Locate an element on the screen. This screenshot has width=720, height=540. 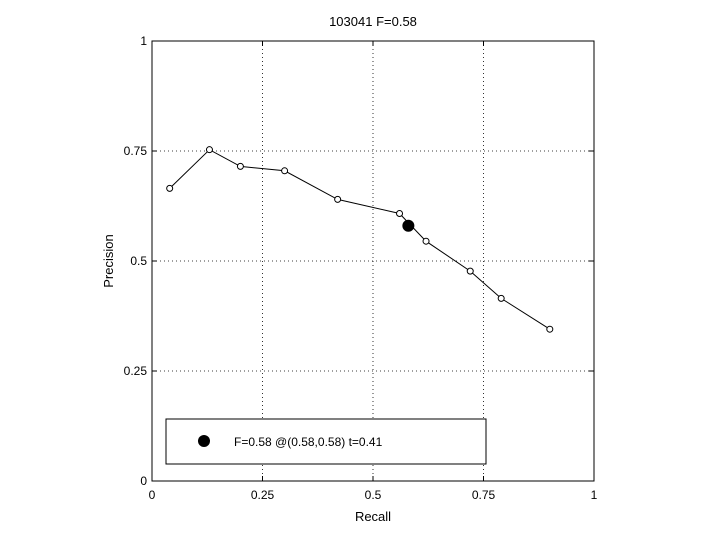
y-tick-label: 0 is located at coordinates (143, 481).